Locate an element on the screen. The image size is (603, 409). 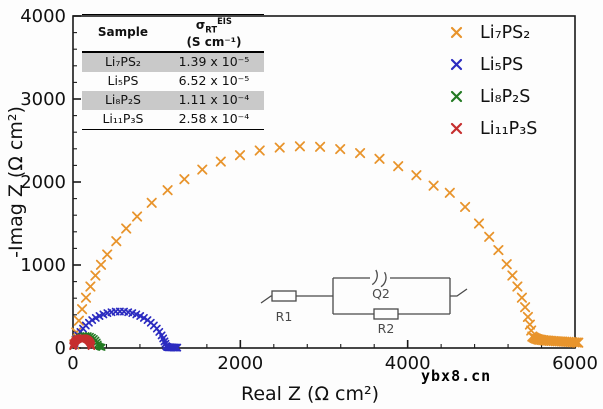
sample-cell: Li₈P₂S is located at coordinates (122, 100).